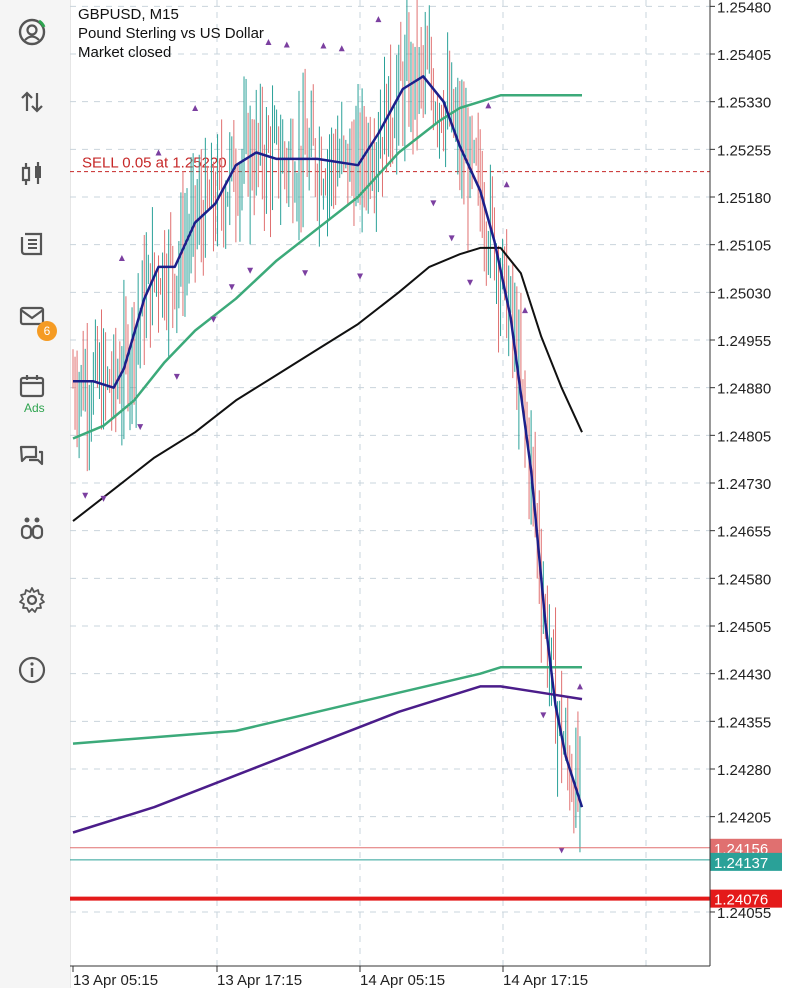 Image resolution: width=797 pixels, height=988 pixels. What do you see at coordinates (32, 316) in the screenshot?
I see `mail-icon` at bounding box center [32, 316].